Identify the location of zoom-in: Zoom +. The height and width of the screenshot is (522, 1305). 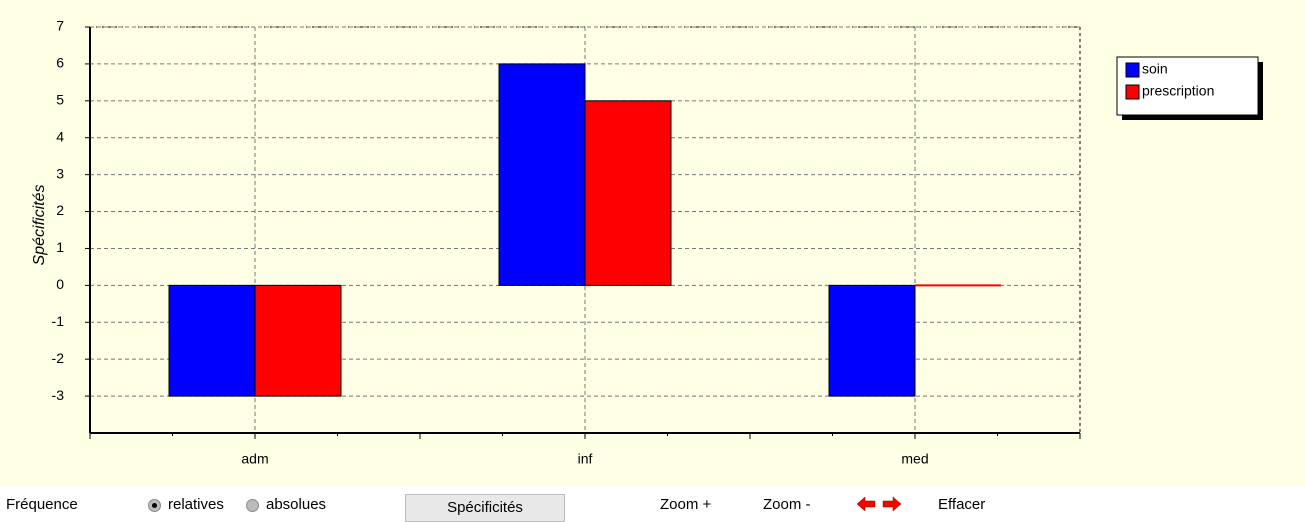
(686, 504).